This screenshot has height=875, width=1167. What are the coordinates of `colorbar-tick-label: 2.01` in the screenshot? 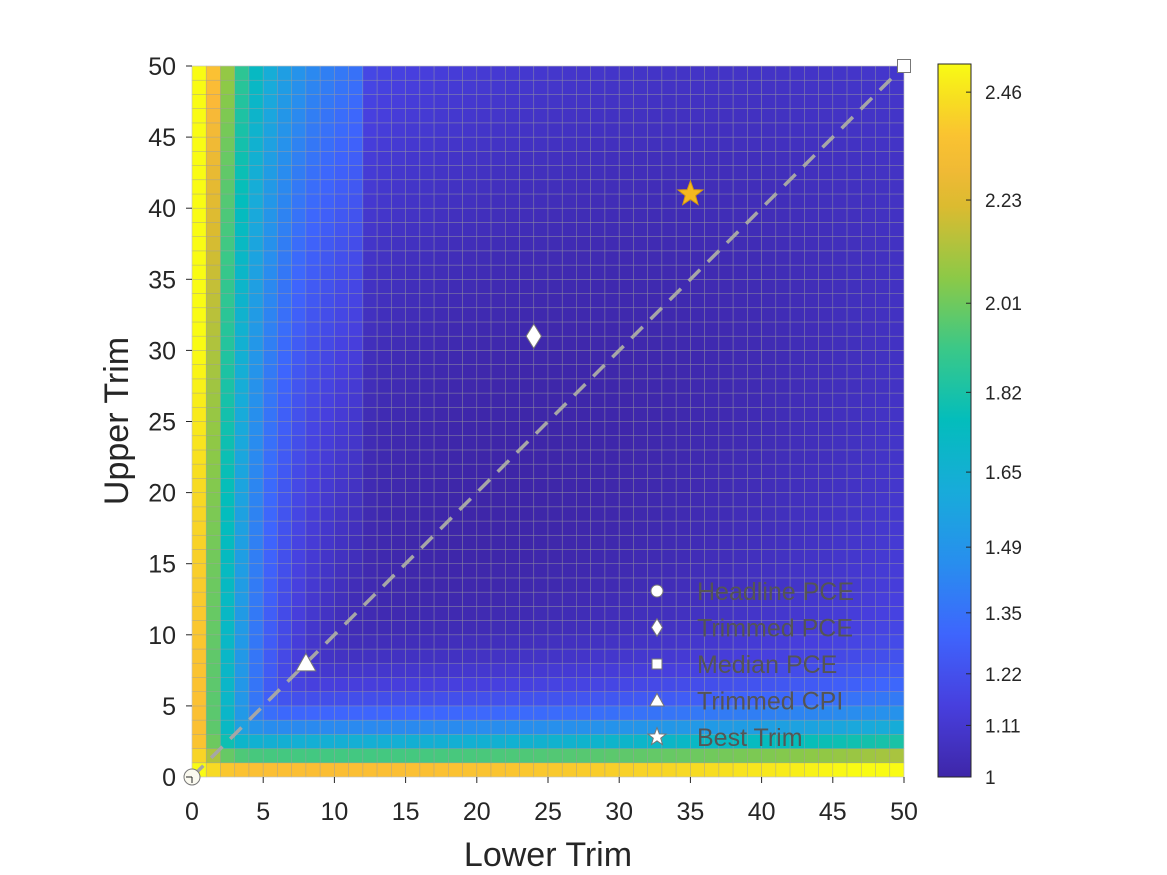 It's located at (1003, 304).